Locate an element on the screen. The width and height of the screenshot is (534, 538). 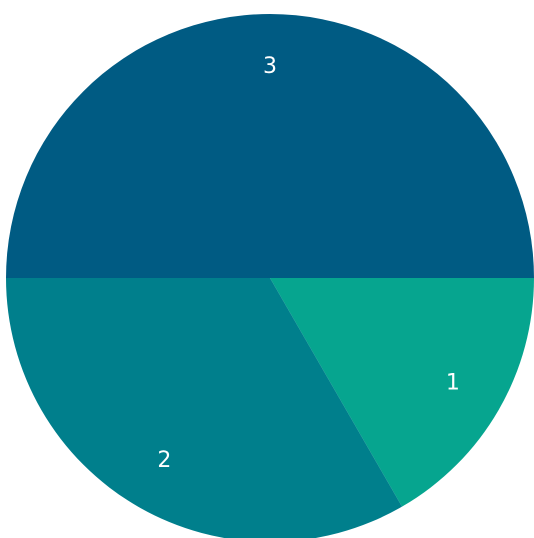
pie-slice-label-2: 2 is located at coordinates (164, 460).